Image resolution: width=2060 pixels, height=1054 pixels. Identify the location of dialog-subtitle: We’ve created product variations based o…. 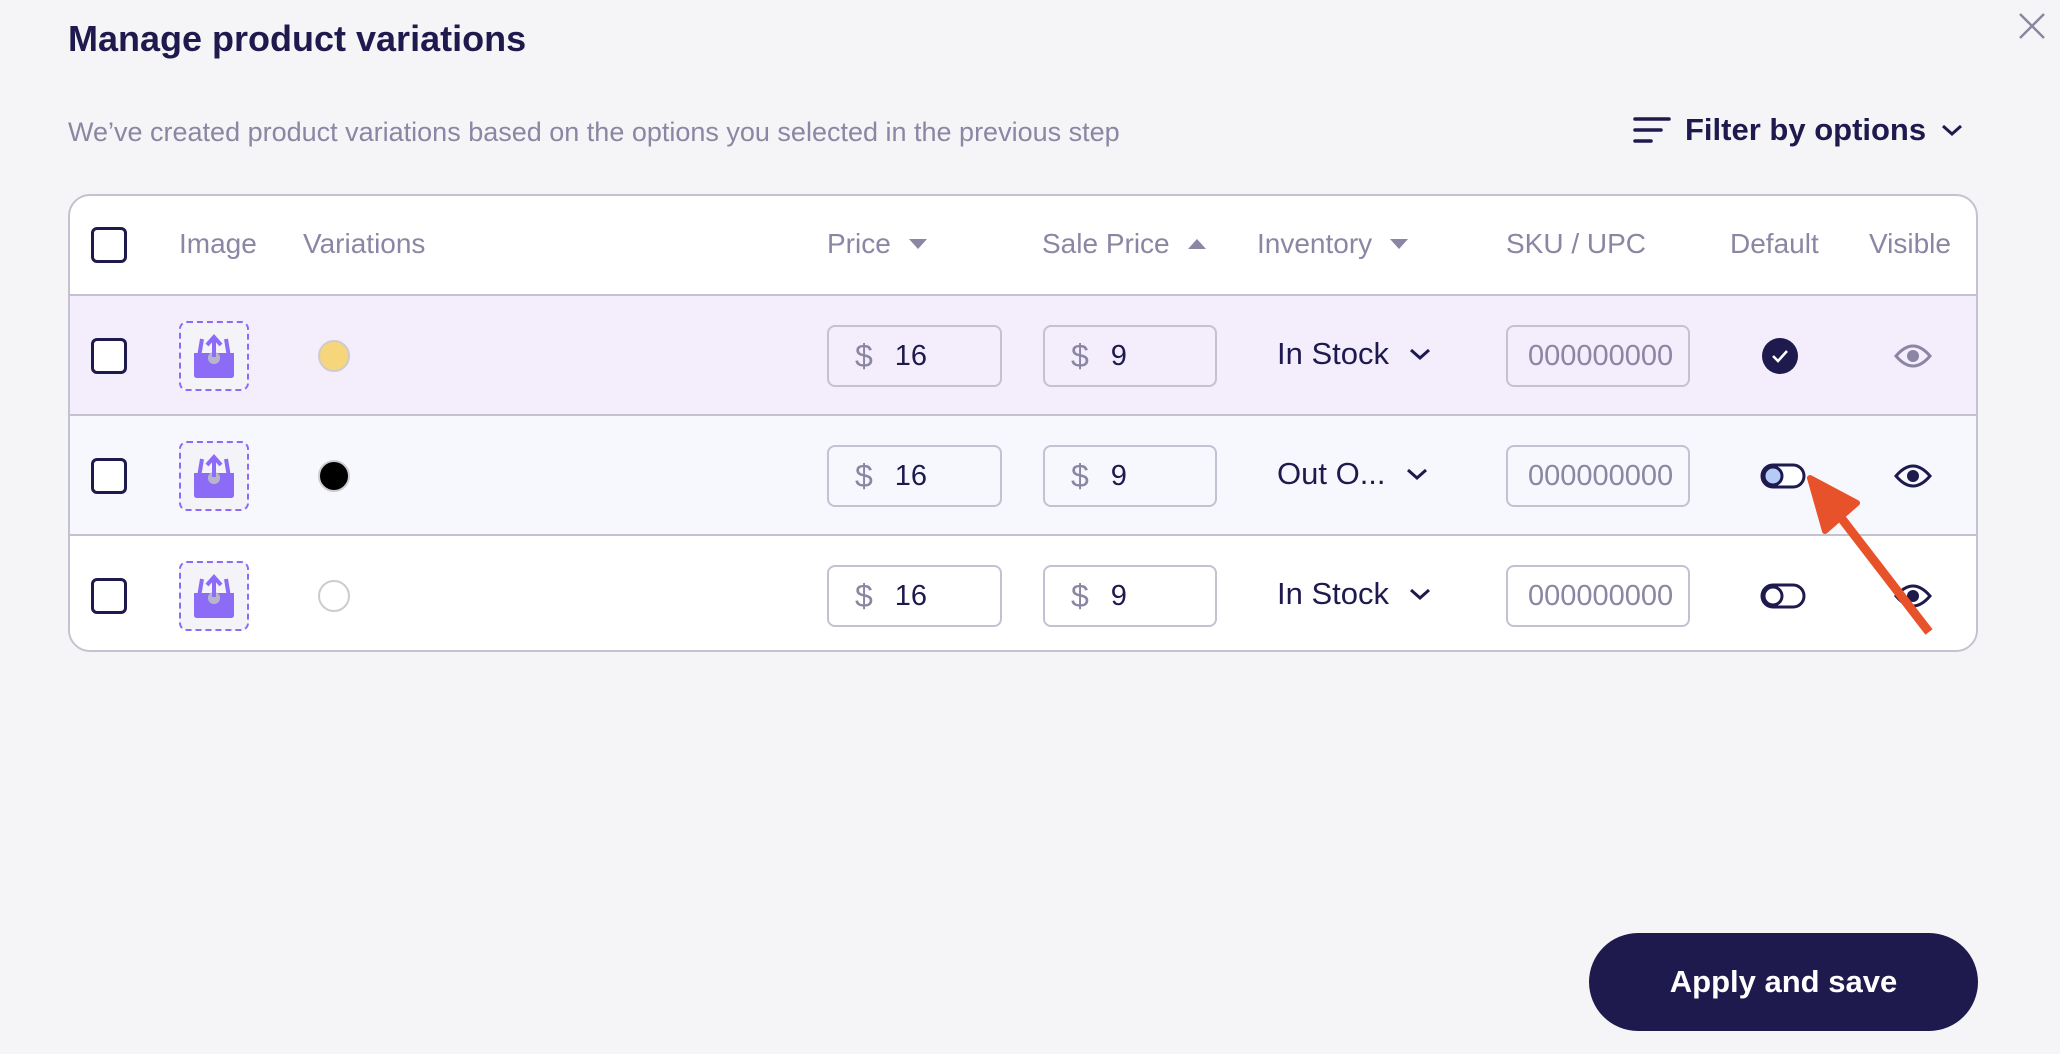
(594, 132).